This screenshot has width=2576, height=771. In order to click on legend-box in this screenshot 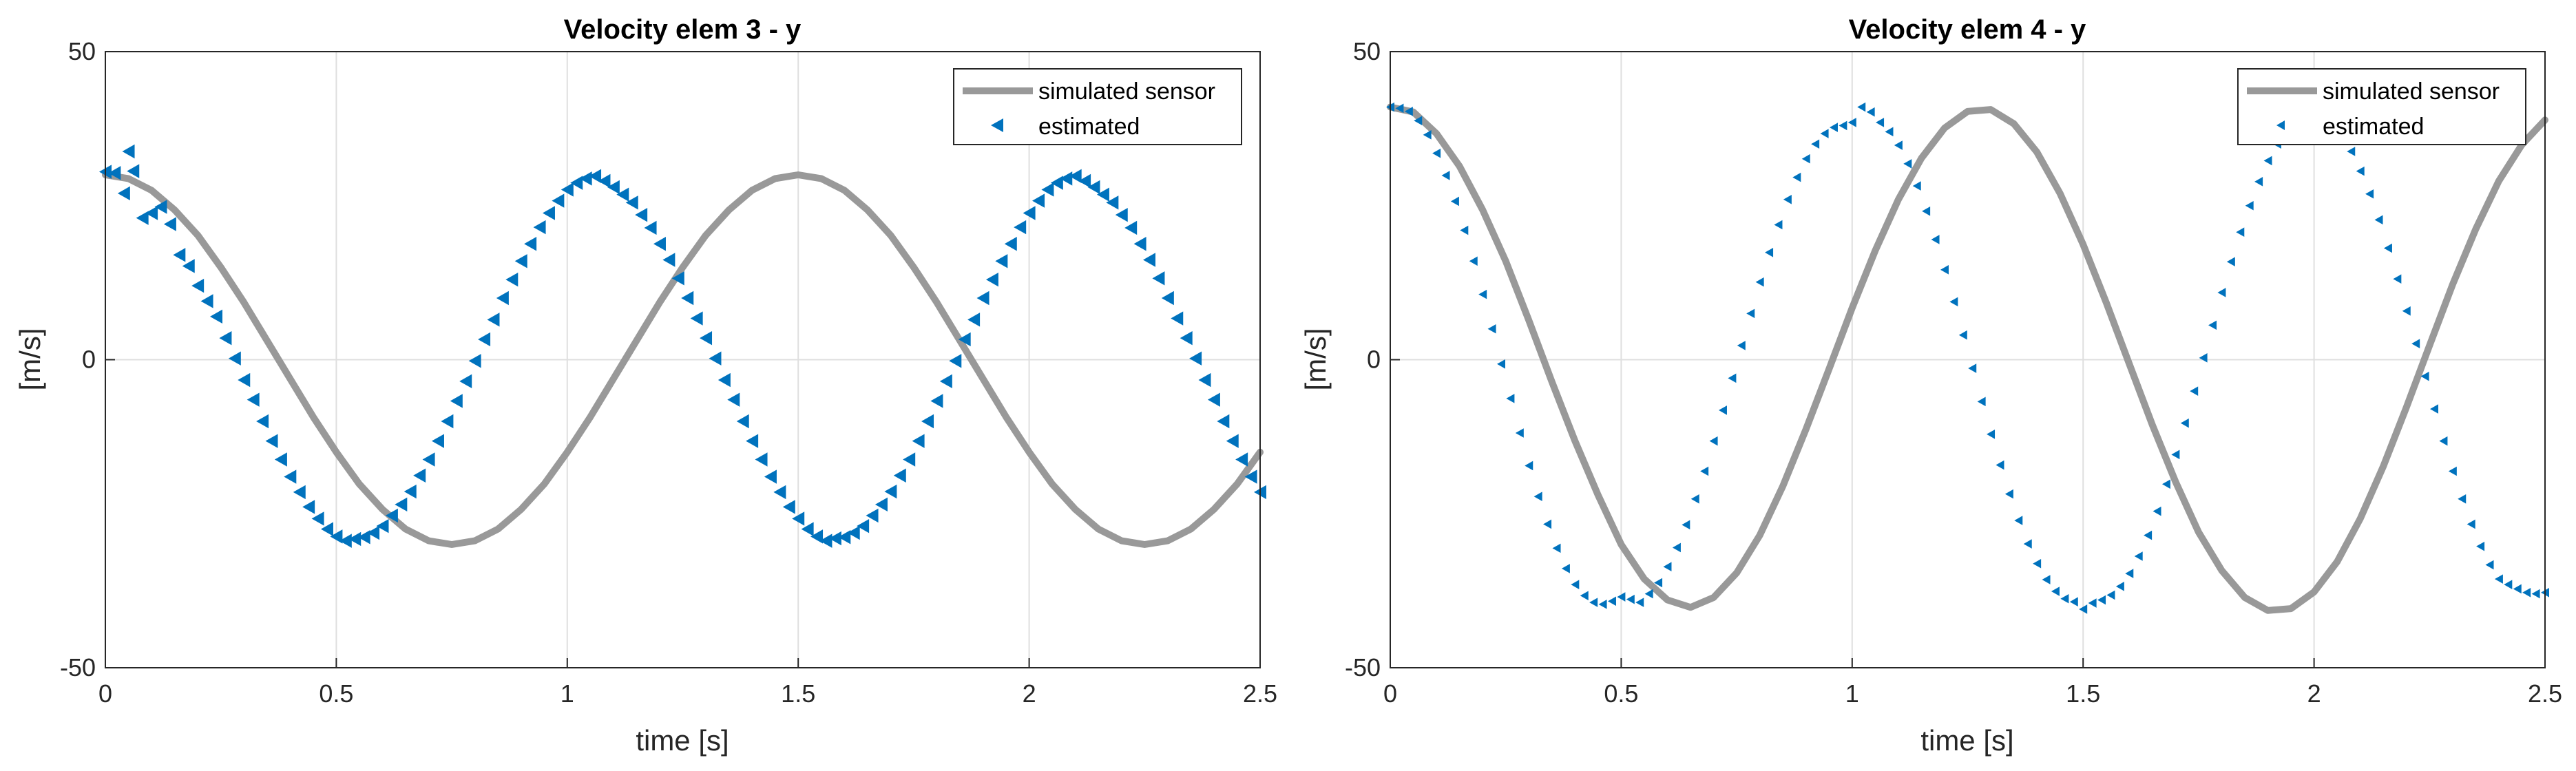, I will do `click(1097, 106)`.